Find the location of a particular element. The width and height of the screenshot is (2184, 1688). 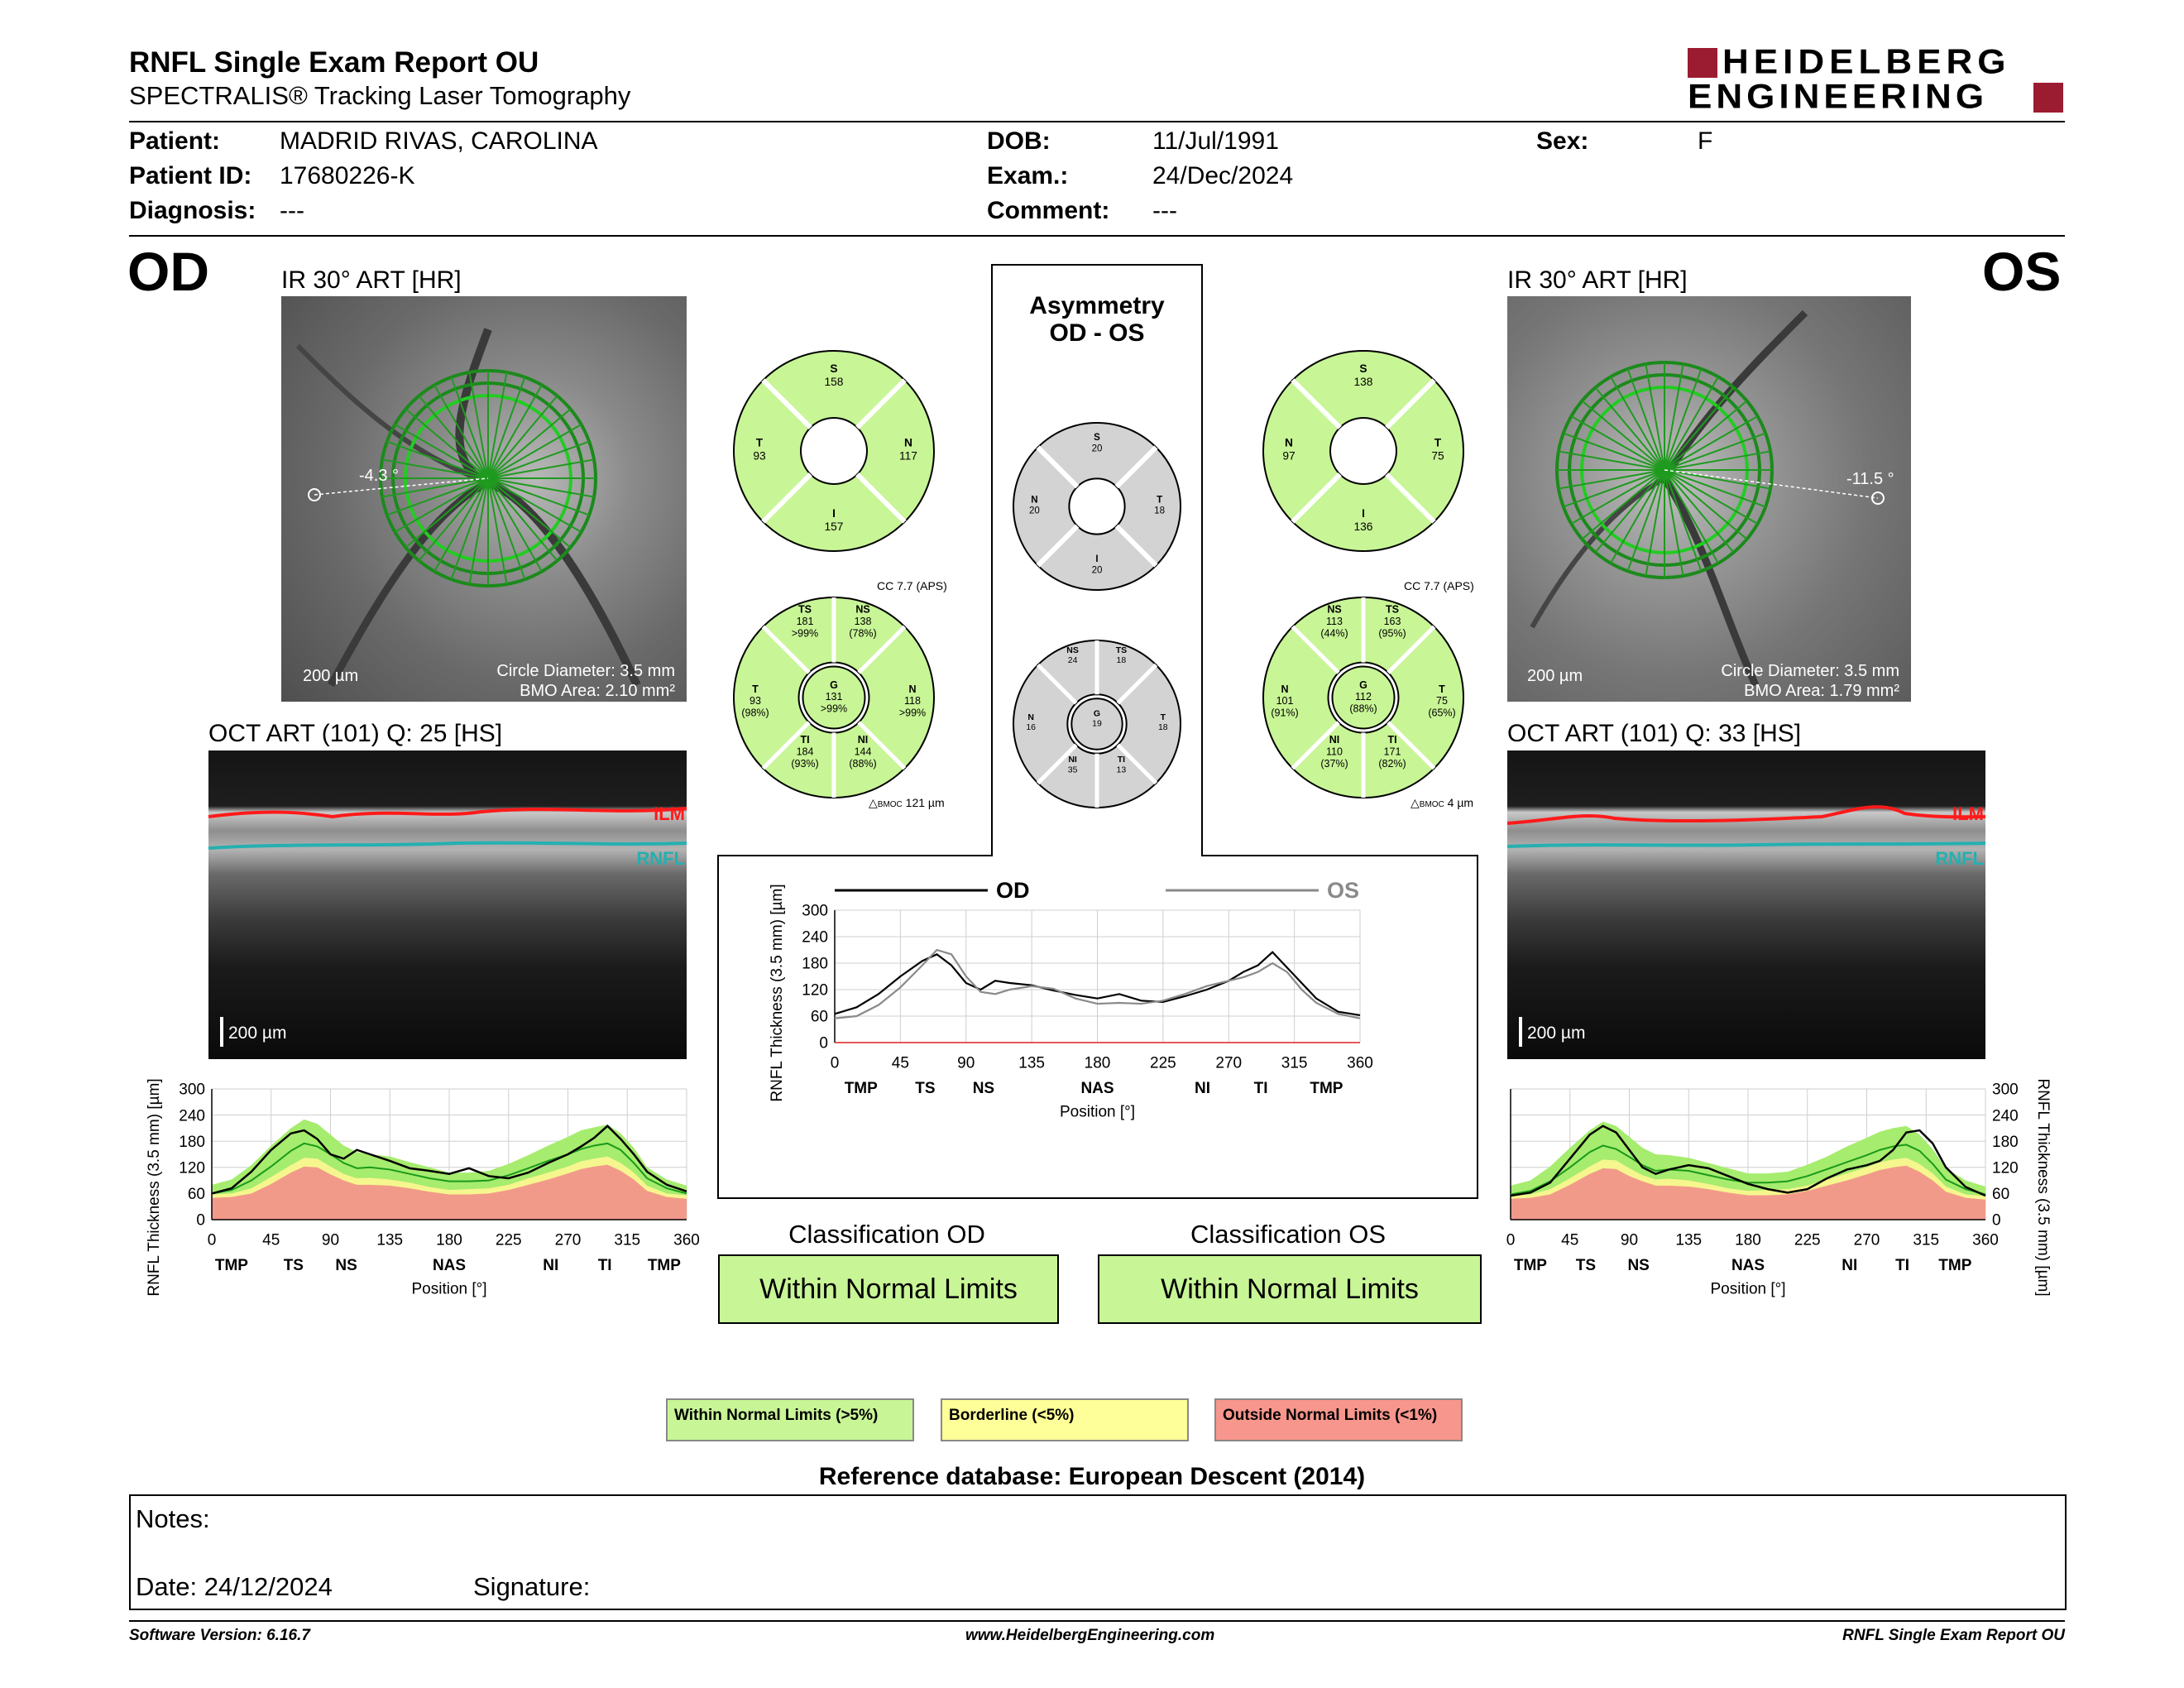

os-oct-scale-bar is located at coordinates (1520, 1032).